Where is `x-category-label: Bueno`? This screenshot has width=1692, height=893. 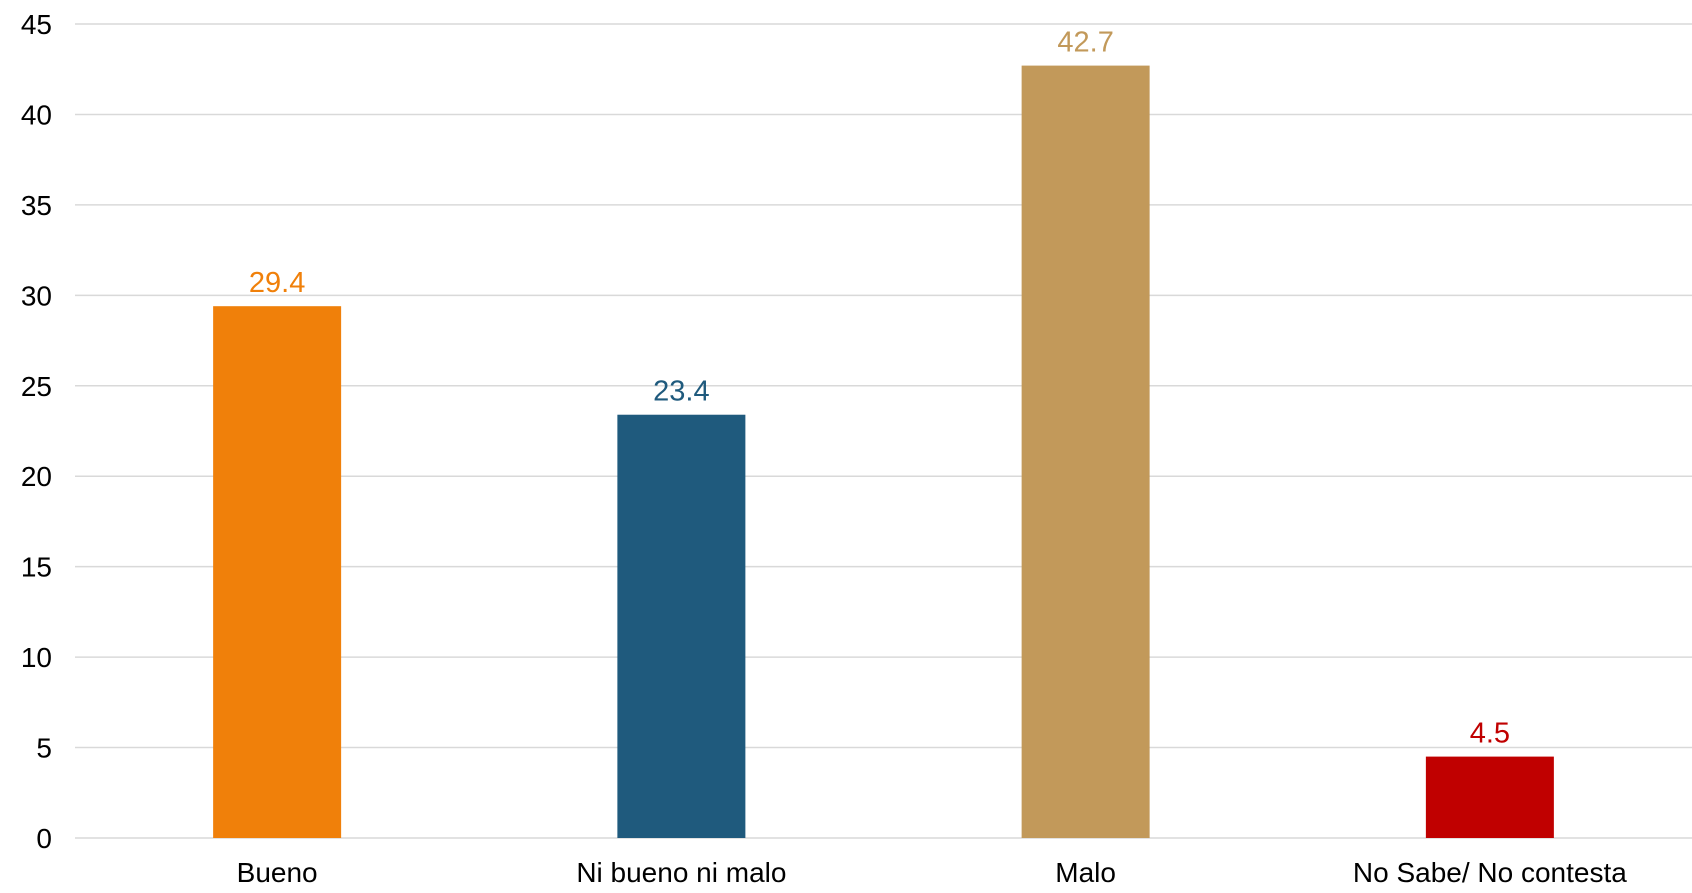
x-category-label: Bueno is located at coordinates (277, 872).